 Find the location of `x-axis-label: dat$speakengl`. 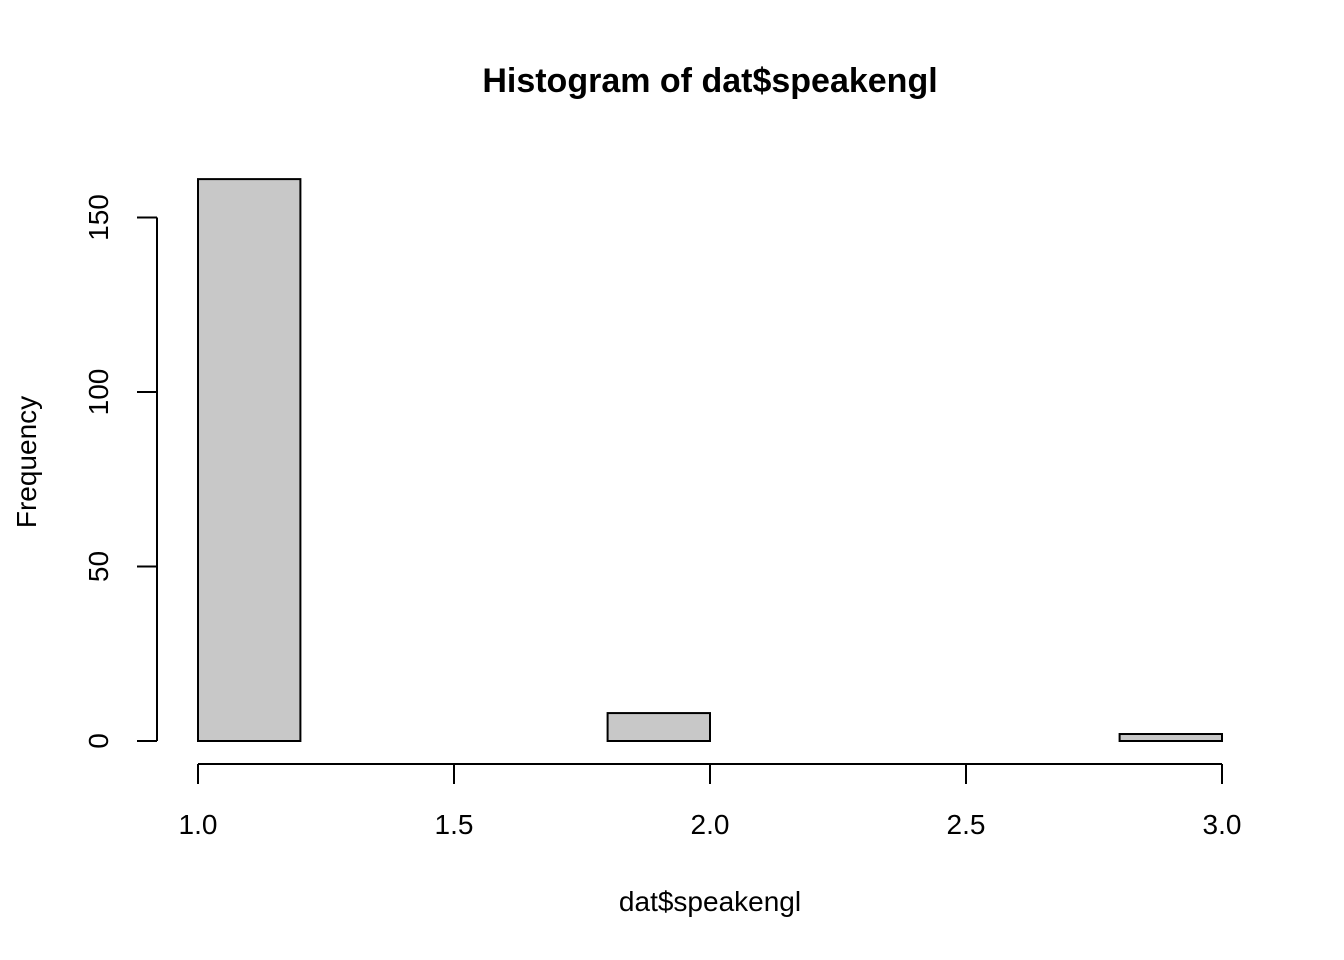

x-axis-label: dat$speakengl is located at coordinates (710, 901).